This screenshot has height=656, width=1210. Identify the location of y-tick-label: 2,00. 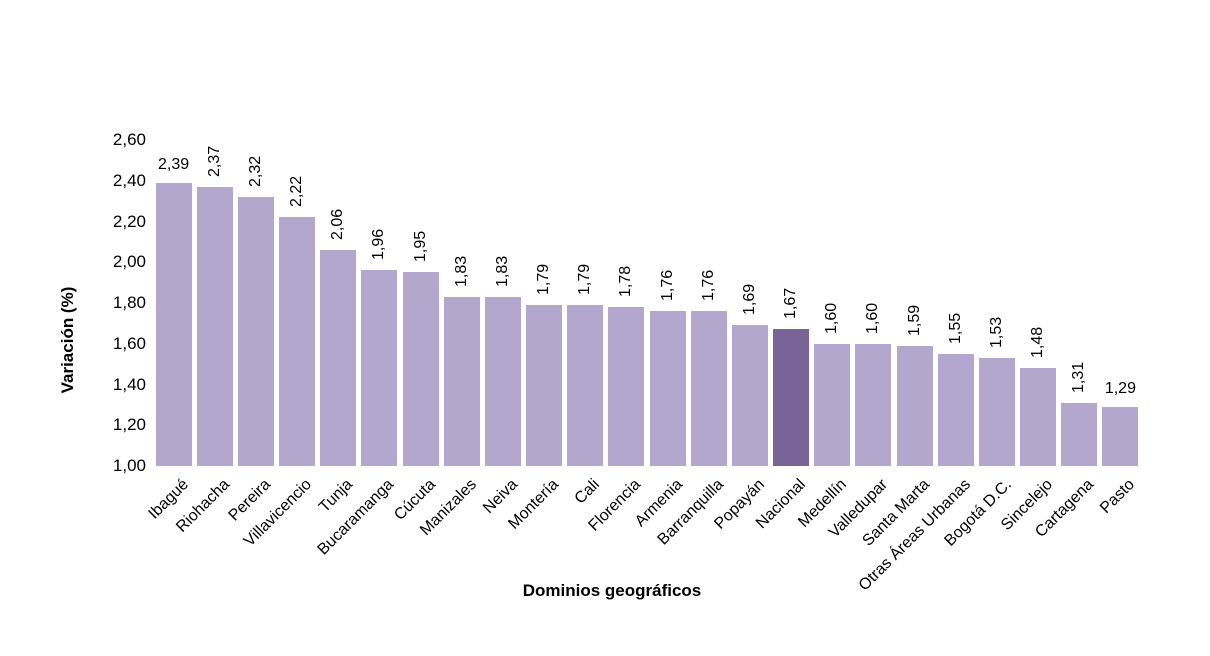
(129, 262).